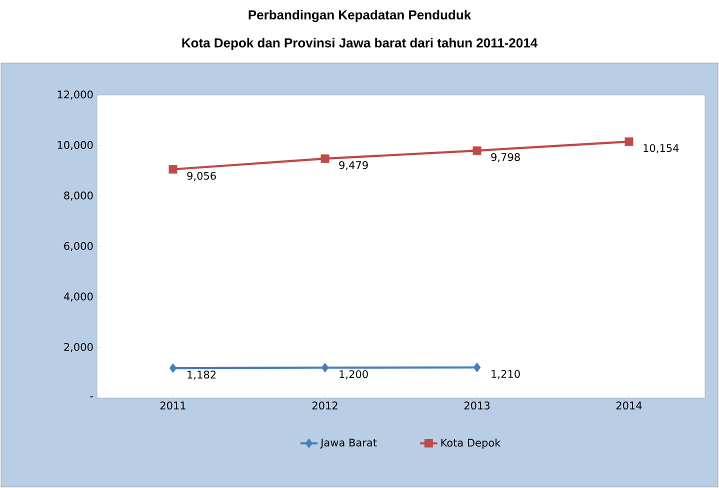 Image resolution: width=719 pixels, height=488 pixels. Describe the element at coordinates (506, 374) in the screenshot. I see `data-label: 1,210` at that location.